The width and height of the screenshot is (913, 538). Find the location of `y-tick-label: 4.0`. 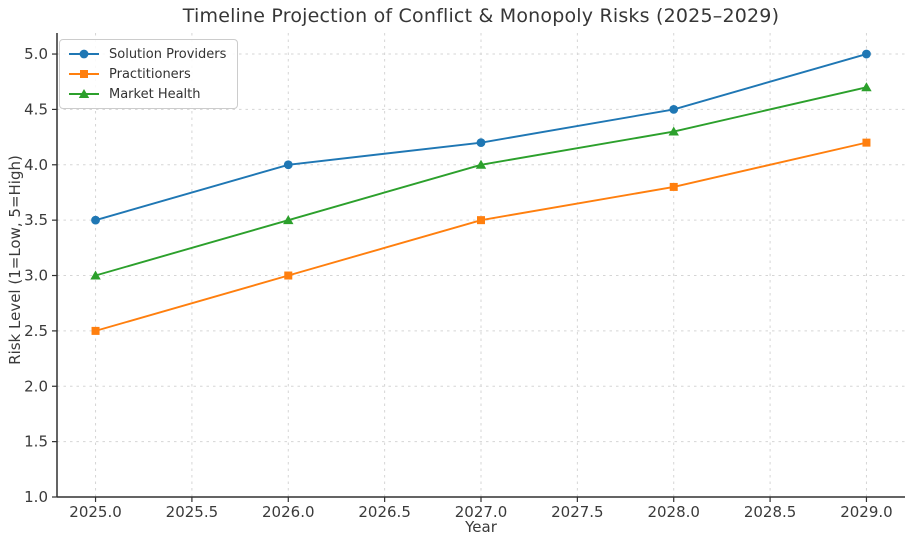

y-tick-label: 4.0 is located at coordinates (36, 165).